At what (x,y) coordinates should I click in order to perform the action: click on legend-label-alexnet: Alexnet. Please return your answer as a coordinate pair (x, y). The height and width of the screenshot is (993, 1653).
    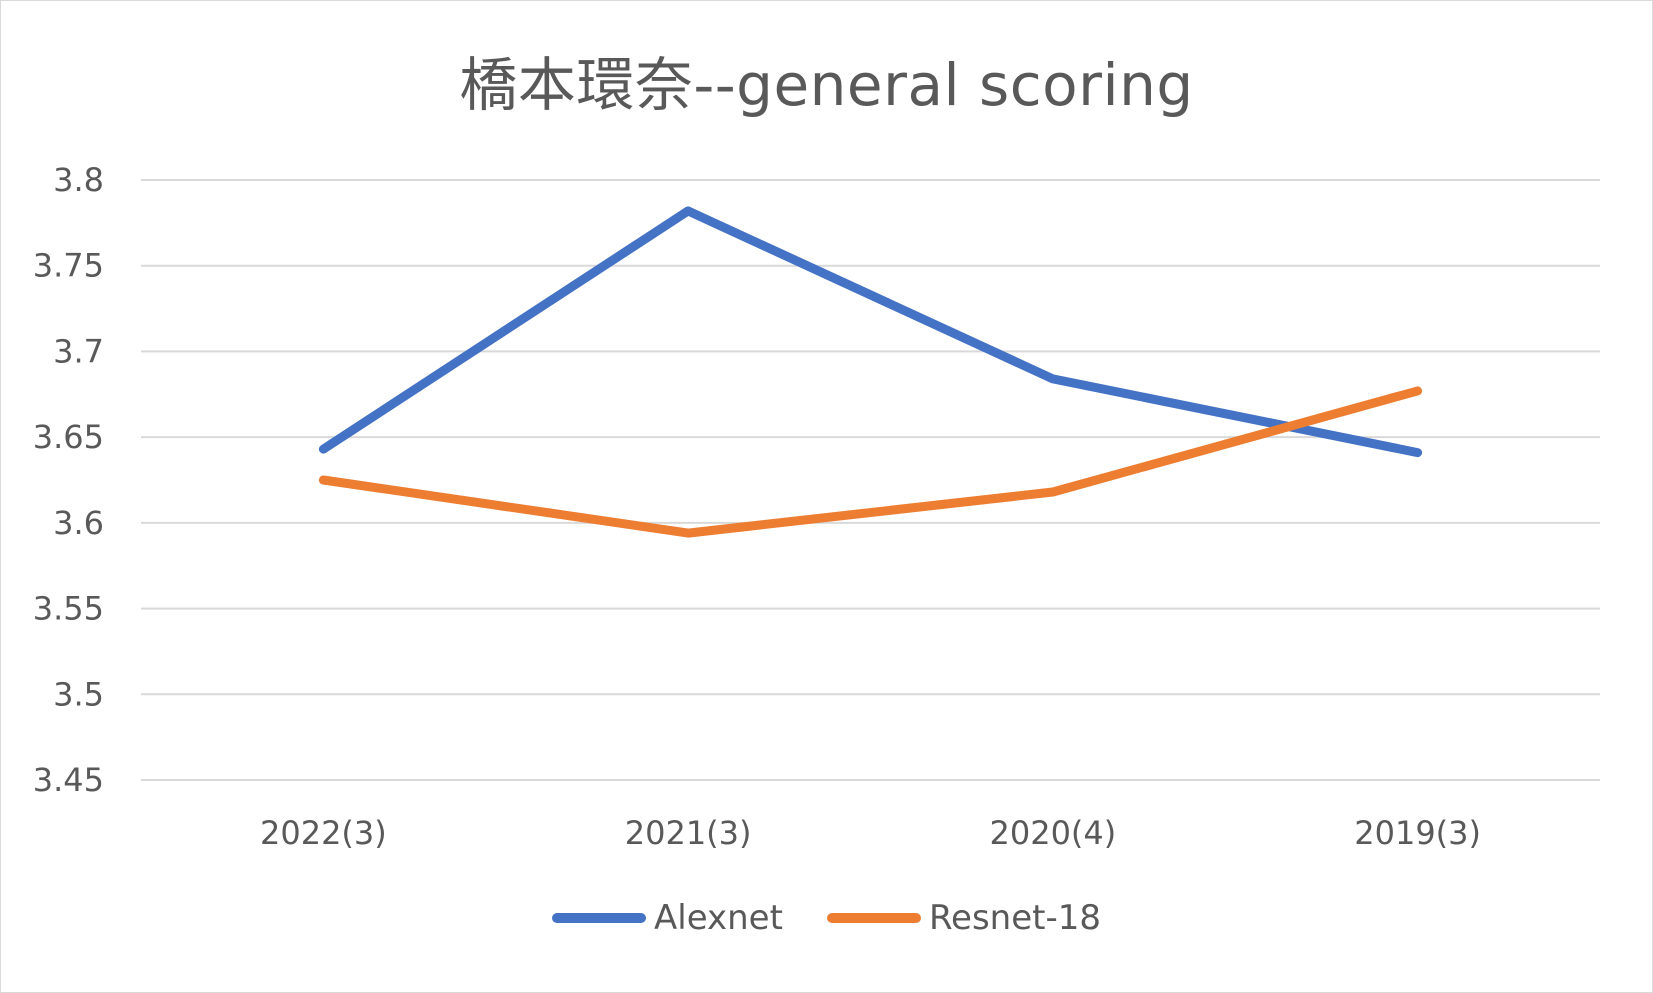
    Looking at the image, I should click on (718, 918).